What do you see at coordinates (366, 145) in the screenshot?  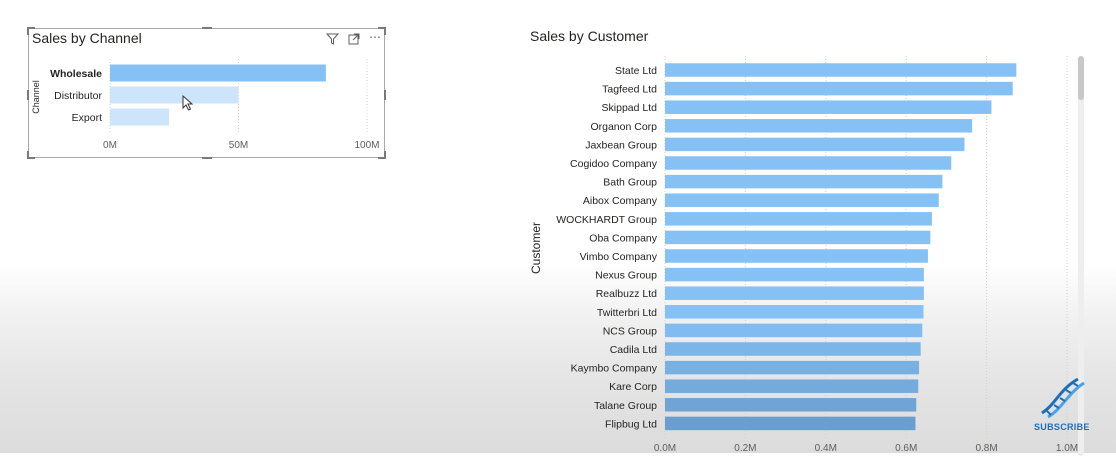 I see `x-tick-label: 100M` at bounding box center [366, 145].